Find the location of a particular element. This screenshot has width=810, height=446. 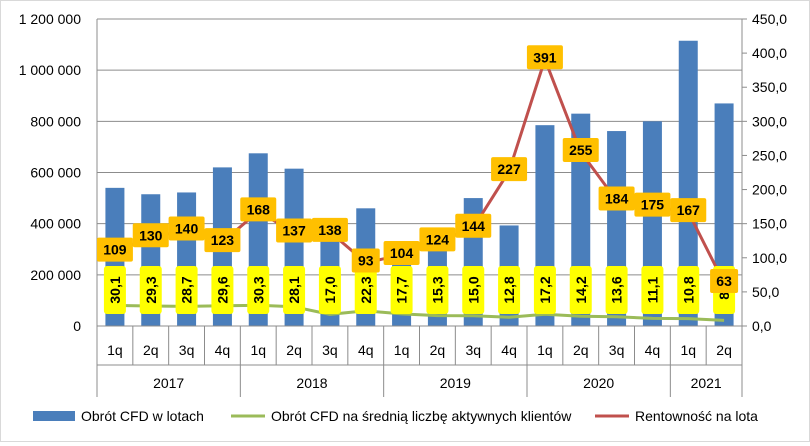

clients-data-label: 28,1 is located at coordinates (294, 290).